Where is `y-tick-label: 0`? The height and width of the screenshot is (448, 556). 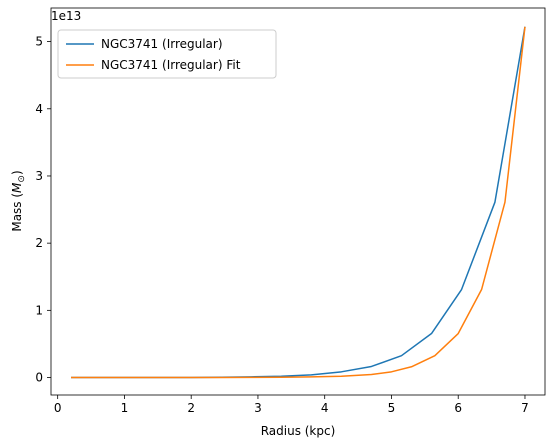
y-tick-label: 0 is located at coordinates (39, 378).